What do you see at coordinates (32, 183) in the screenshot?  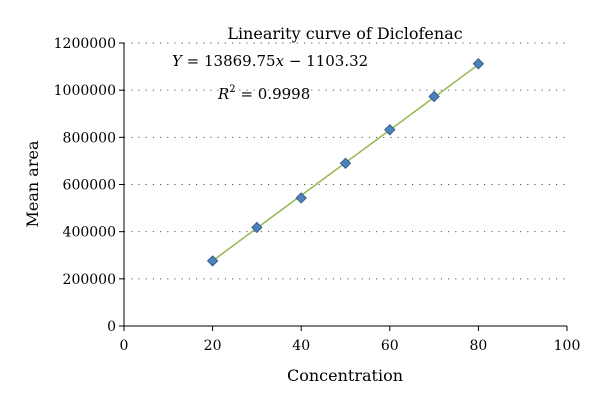 I see `y-axis-label: Mean area` at bounding box center [32, 183].